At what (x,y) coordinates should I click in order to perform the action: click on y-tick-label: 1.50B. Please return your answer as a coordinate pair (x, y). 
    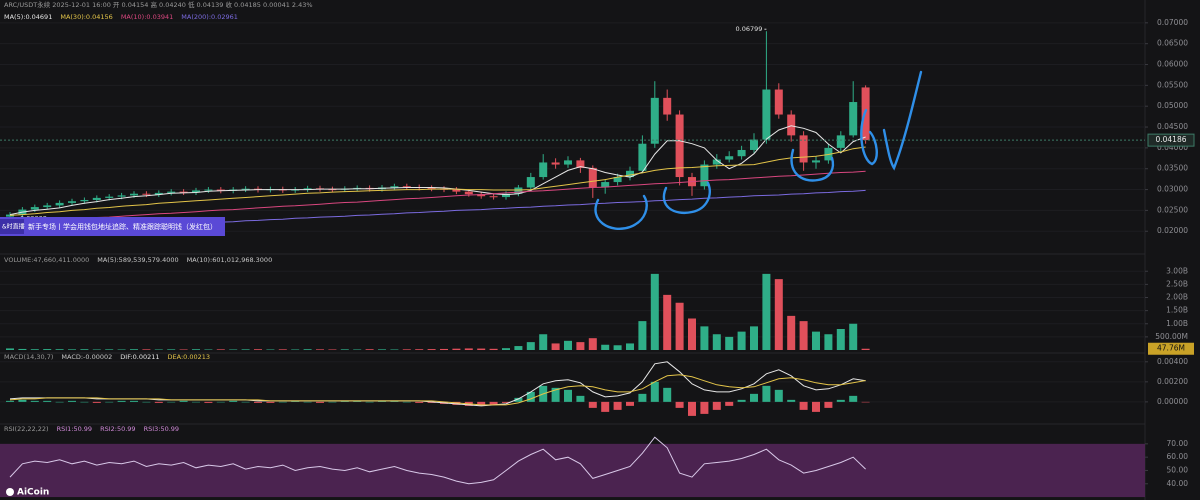
    Looking at the image, I should click on (1177, 310).